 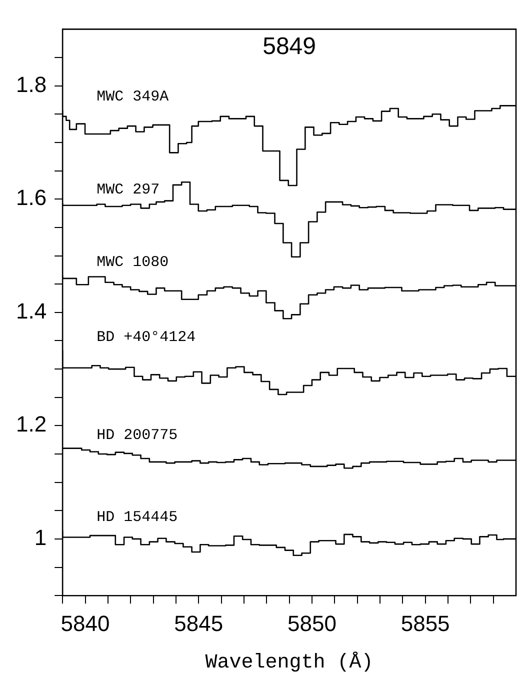 What do you see at coordinates (31, 424) in the screenshot?
I see `y-tick-label: 1.2` at bounding box center [31, 424].